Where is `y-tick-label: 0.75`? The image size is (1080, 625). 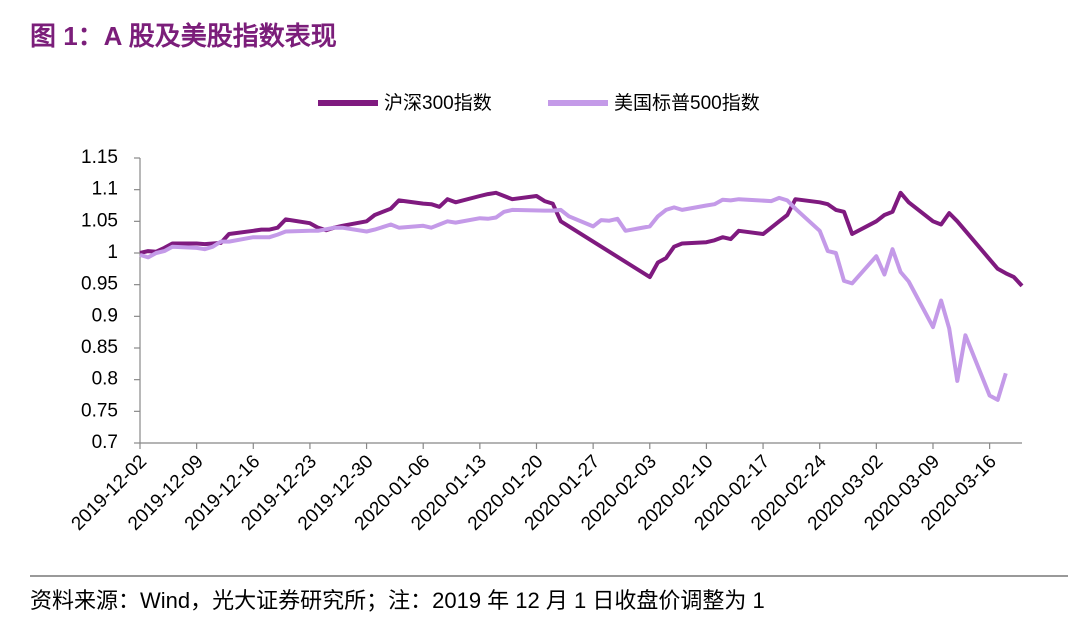 y-tick-label: 0.75 is located at coordinates (99, 410).